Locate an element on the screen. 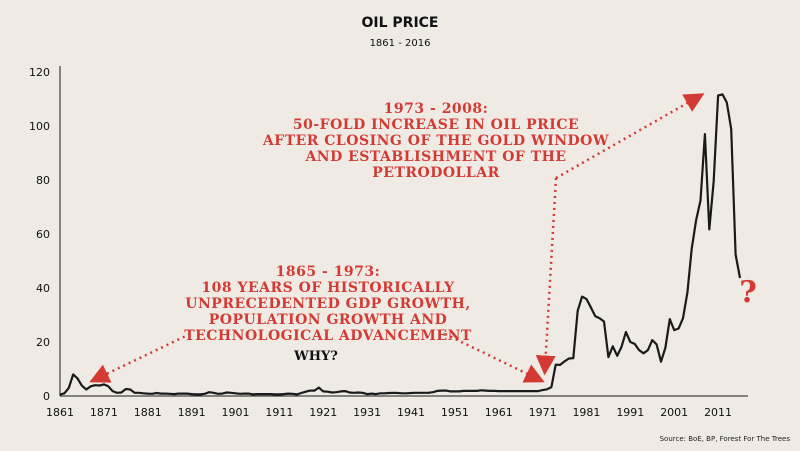 The image size is (800, 451). late-annotation-line-3: AFTER CLOSING OF THE GOLD WINDOW is located at coordinates (435, 141).